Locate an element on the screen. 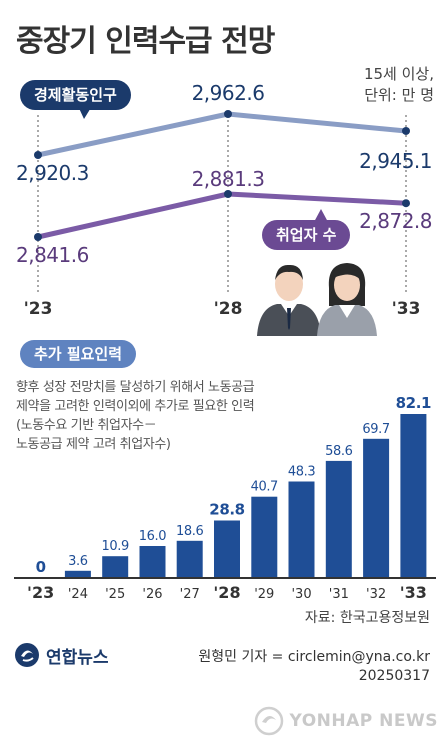 The width and height of the screenshot is (448, 750). workers-illustration-icon is located at coordinates (317, 299).